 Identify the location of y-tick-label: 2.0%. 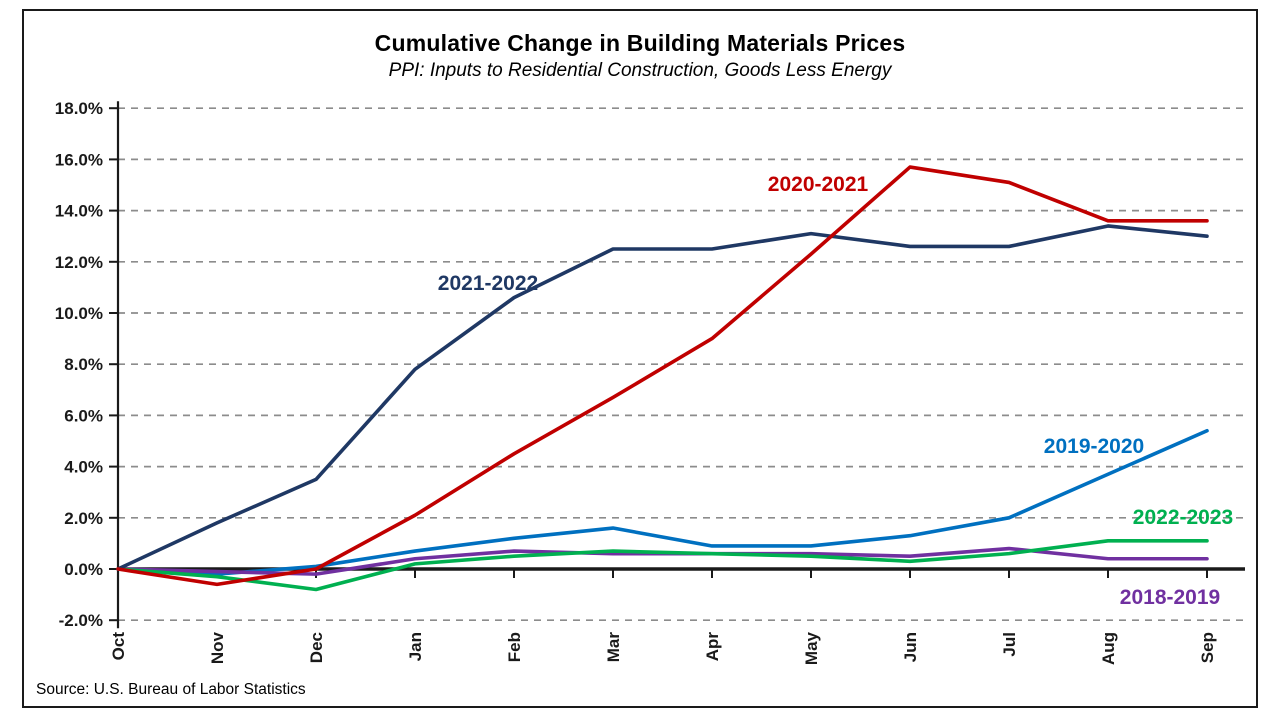
(83, 518).